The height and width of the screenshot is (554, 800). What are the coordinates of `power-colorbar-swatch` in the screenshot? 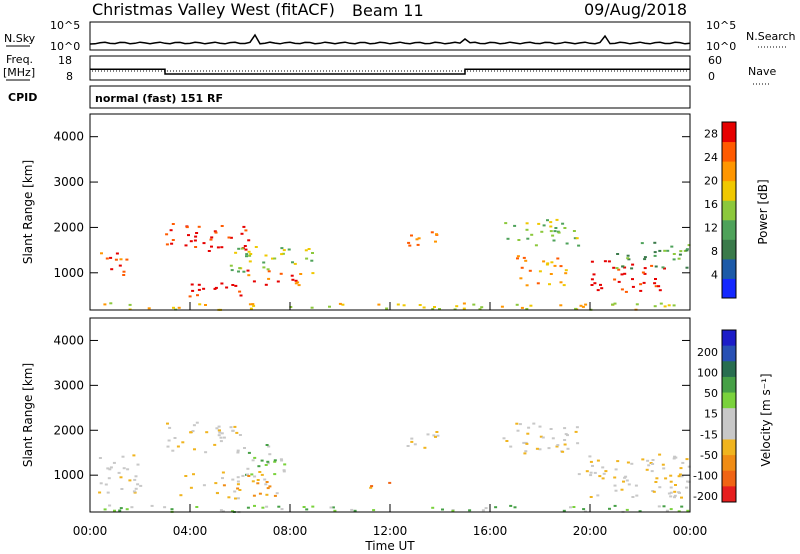 It's located at (729, 268).